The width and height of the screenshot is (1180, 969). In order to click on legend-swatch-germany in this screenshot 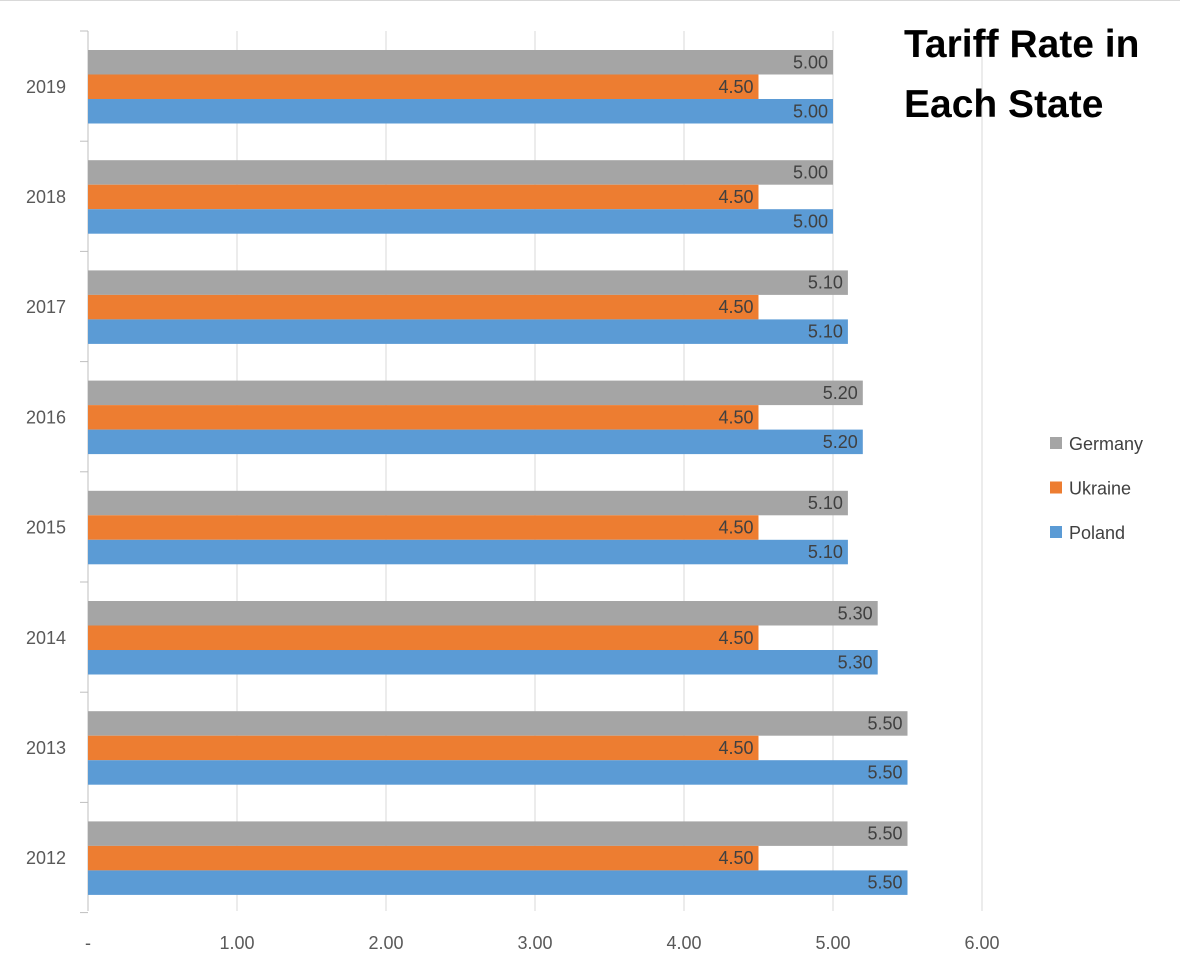, I will do `click(1056, 443)`.